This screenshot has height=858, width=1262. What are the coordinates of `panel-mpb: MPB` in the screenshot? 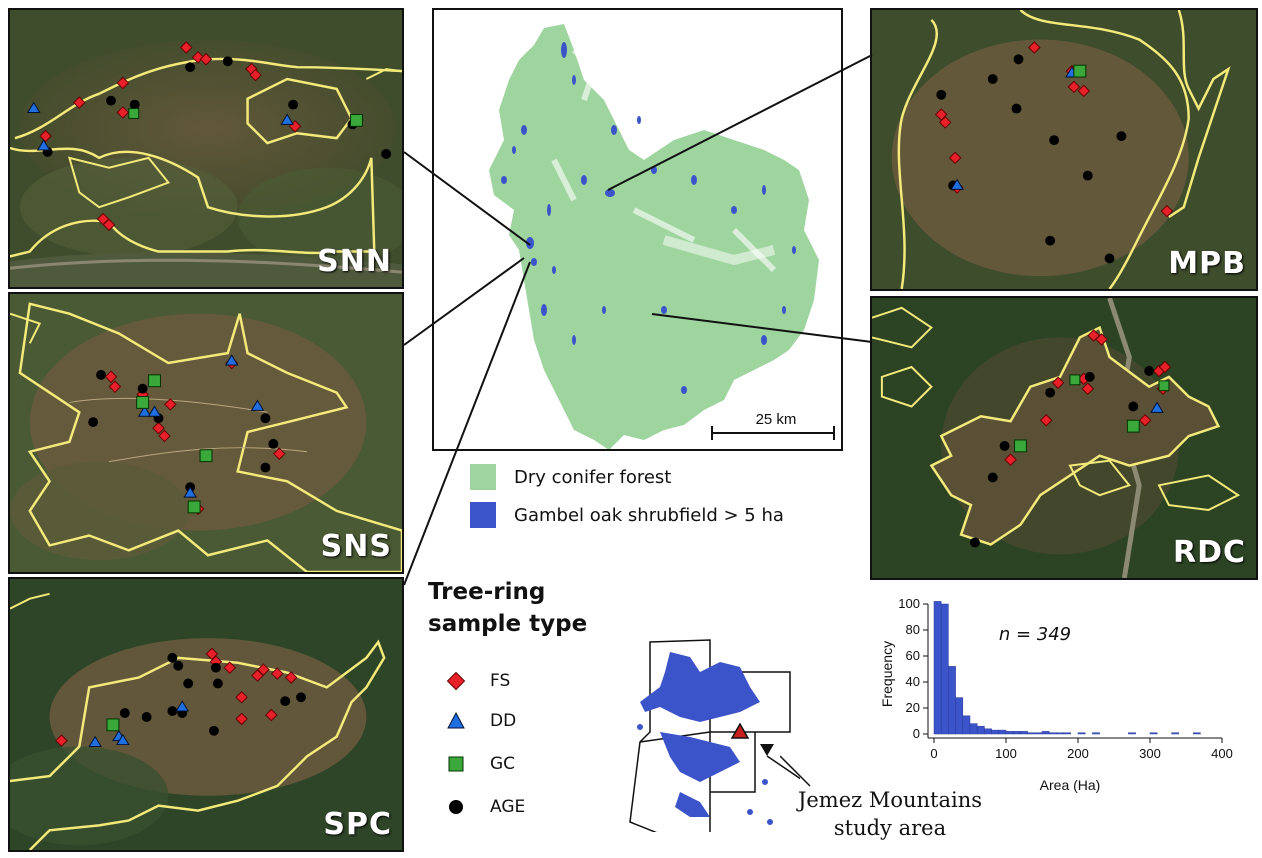 It's located at (1064, 149).